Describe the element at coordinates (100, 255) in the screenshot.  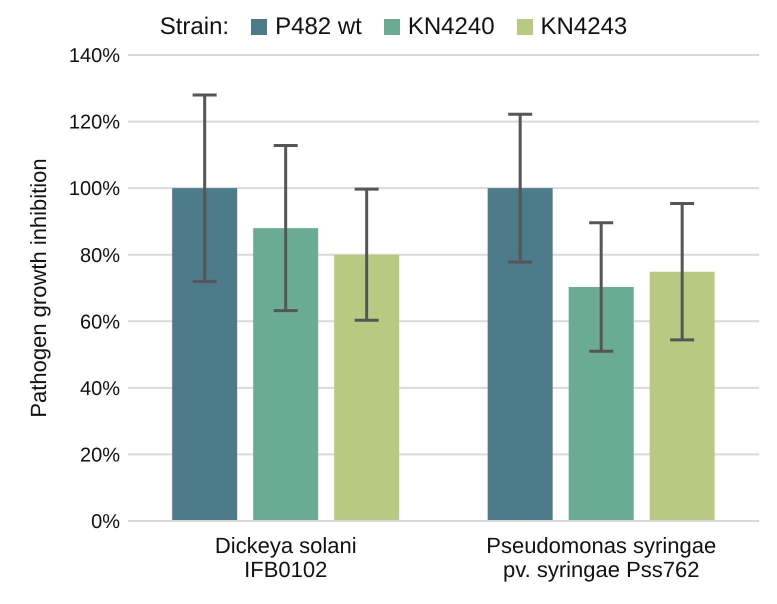
I see `y-tick-label: 80%` at that location.